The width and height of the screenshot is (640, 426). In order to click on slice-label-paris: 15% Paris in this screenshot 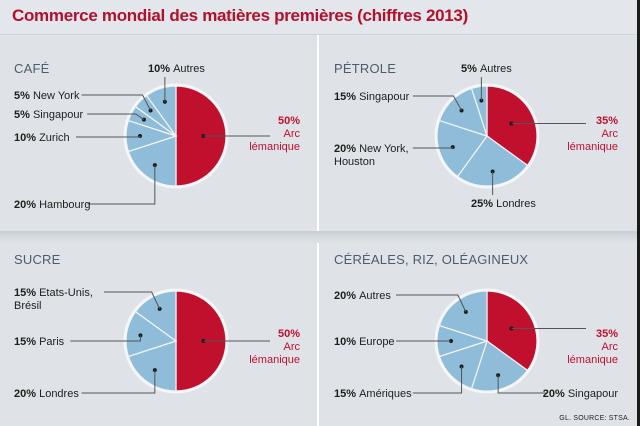, I will do `click(39, 342)`.